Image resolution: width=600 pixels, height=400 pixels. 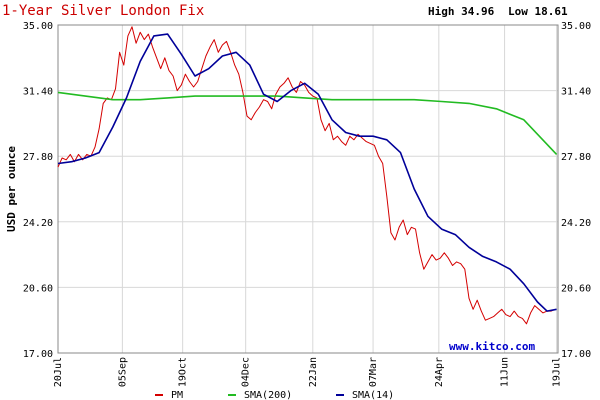 I want to click on legend: PM SMA(200) SMA(14), so click(x=274, y=395).